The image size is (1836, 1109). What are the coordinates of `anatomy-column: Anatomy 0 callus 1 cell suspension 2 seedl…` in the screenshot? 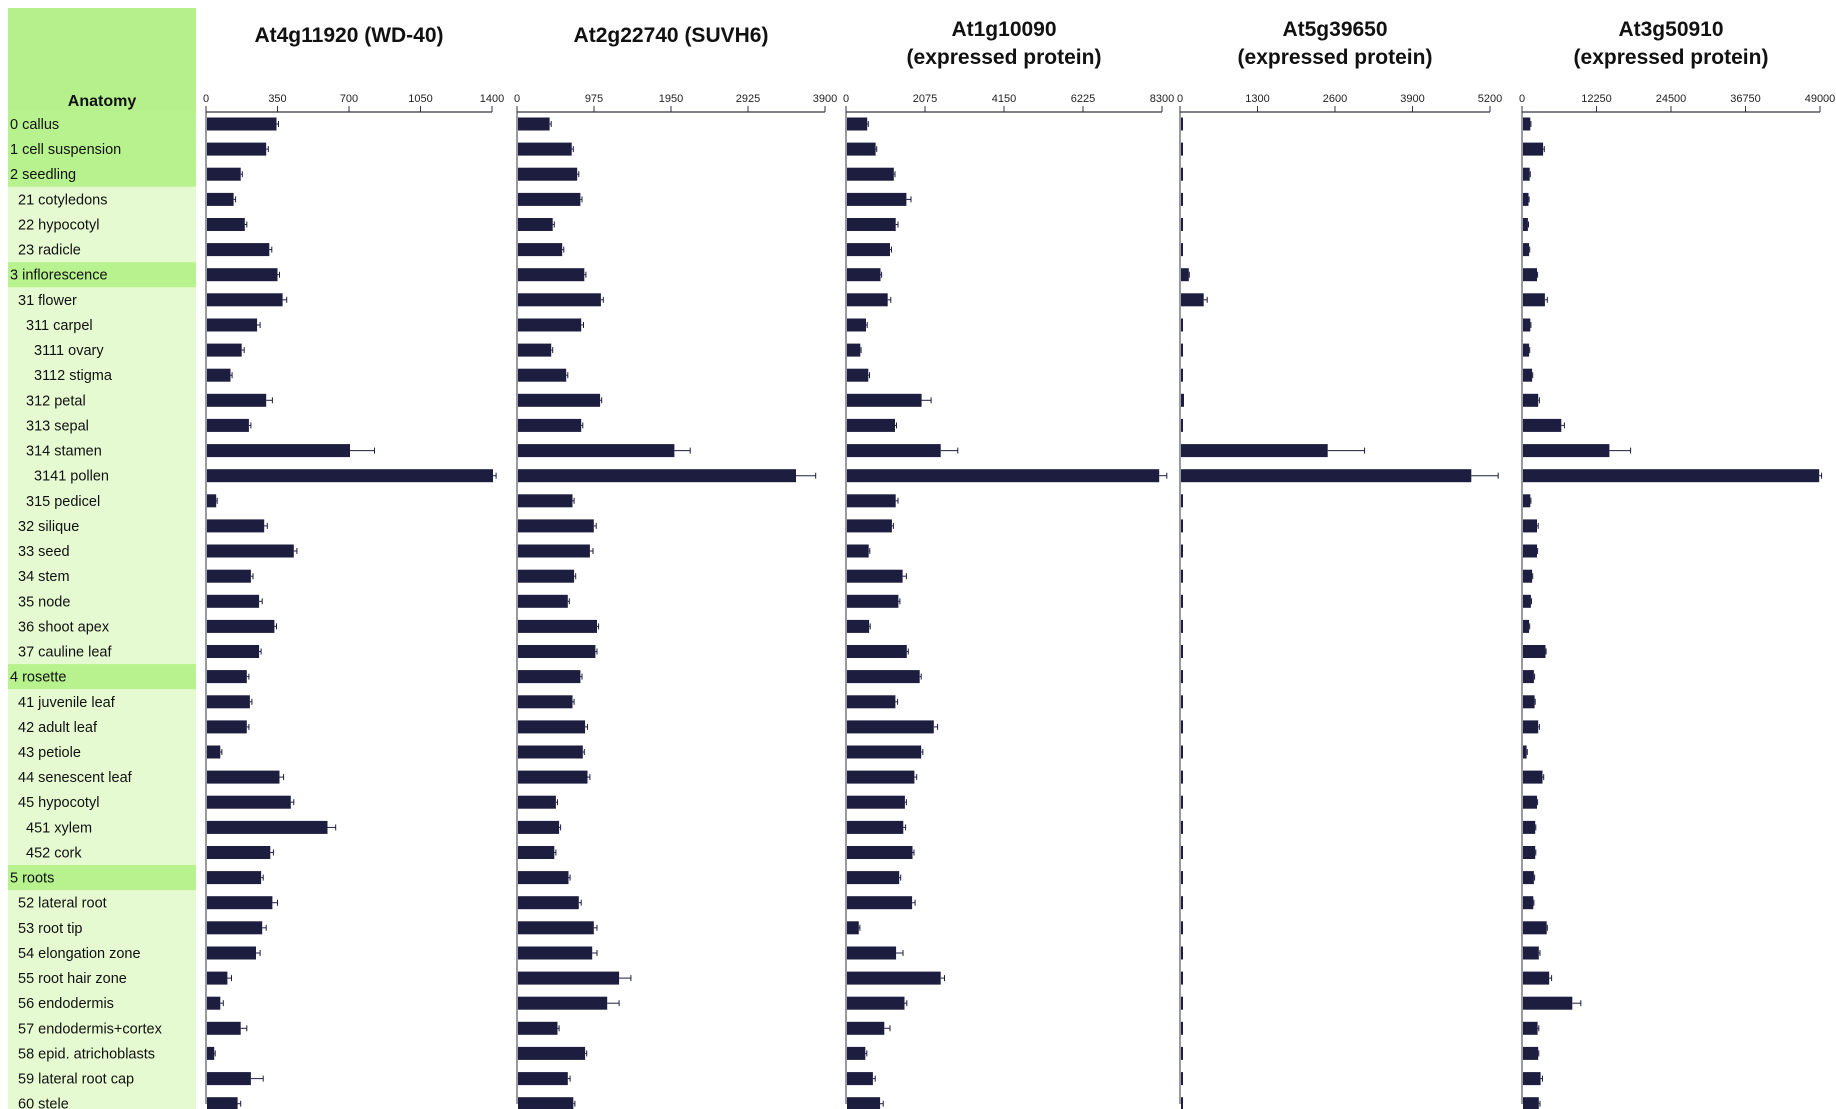 It's located at (102, 558).